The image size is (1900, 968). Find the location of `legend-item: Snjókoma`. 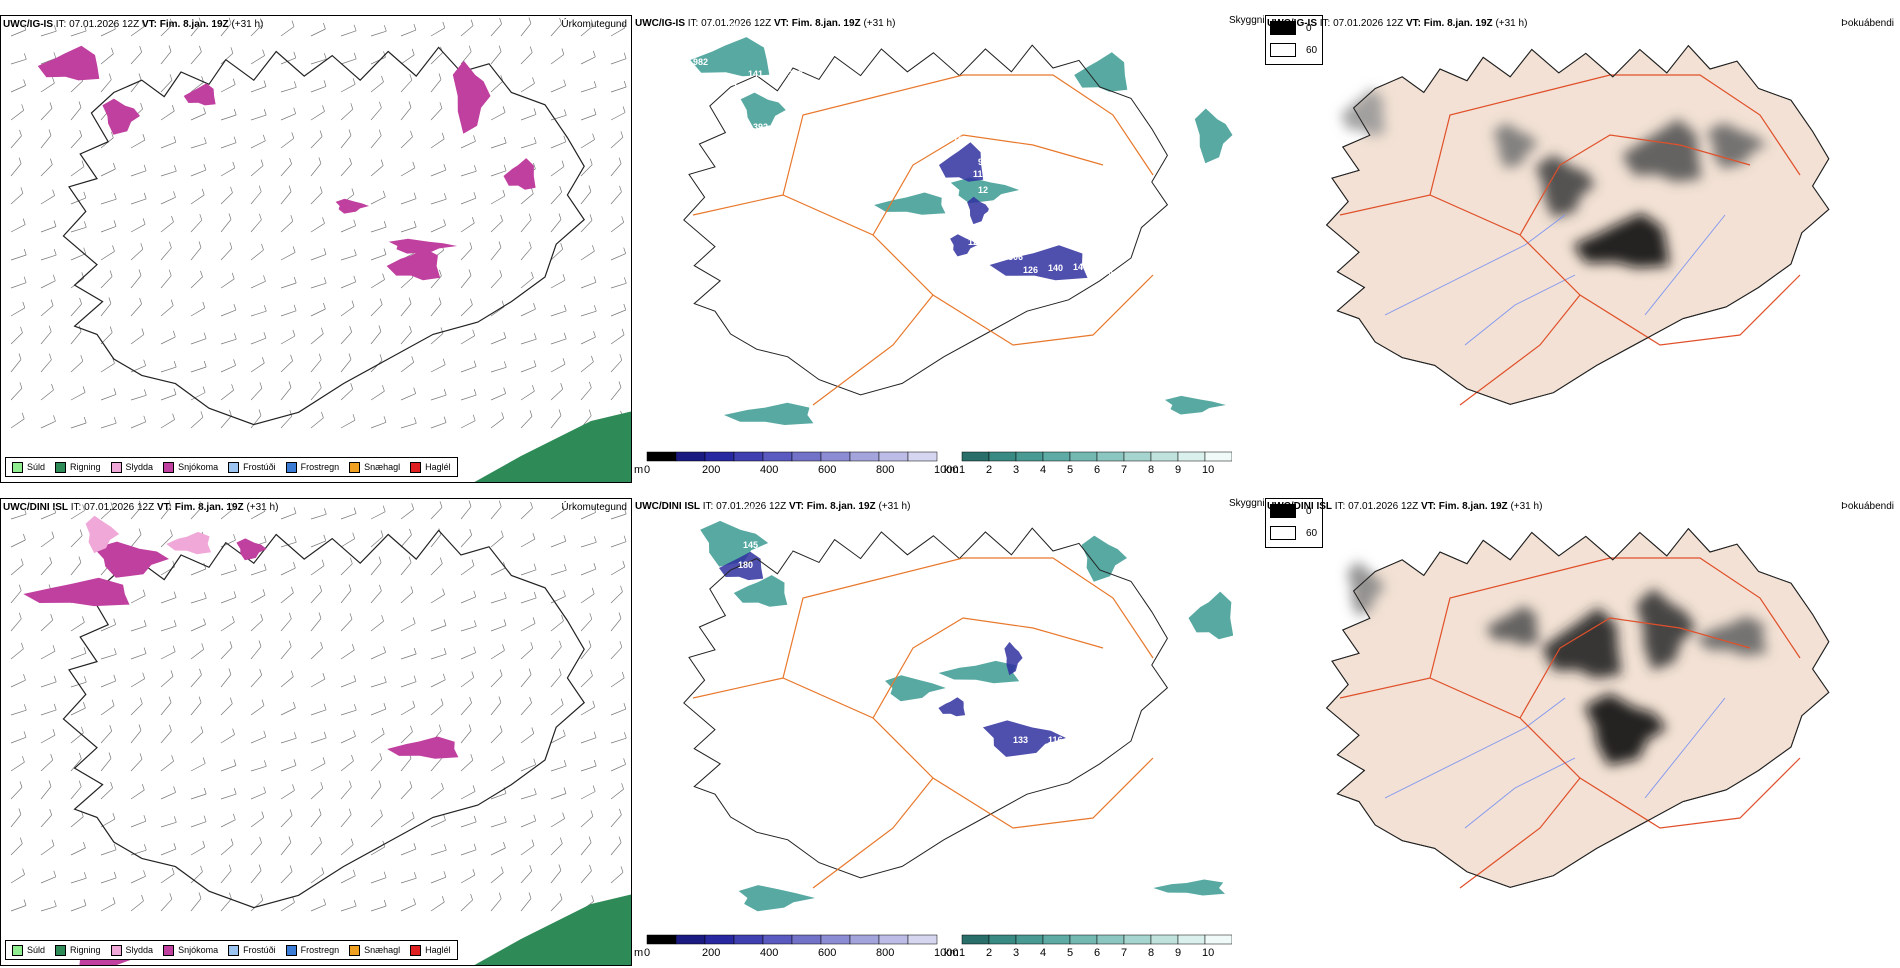

legend-item: Snjókoma is located at coordinates (190, 467).